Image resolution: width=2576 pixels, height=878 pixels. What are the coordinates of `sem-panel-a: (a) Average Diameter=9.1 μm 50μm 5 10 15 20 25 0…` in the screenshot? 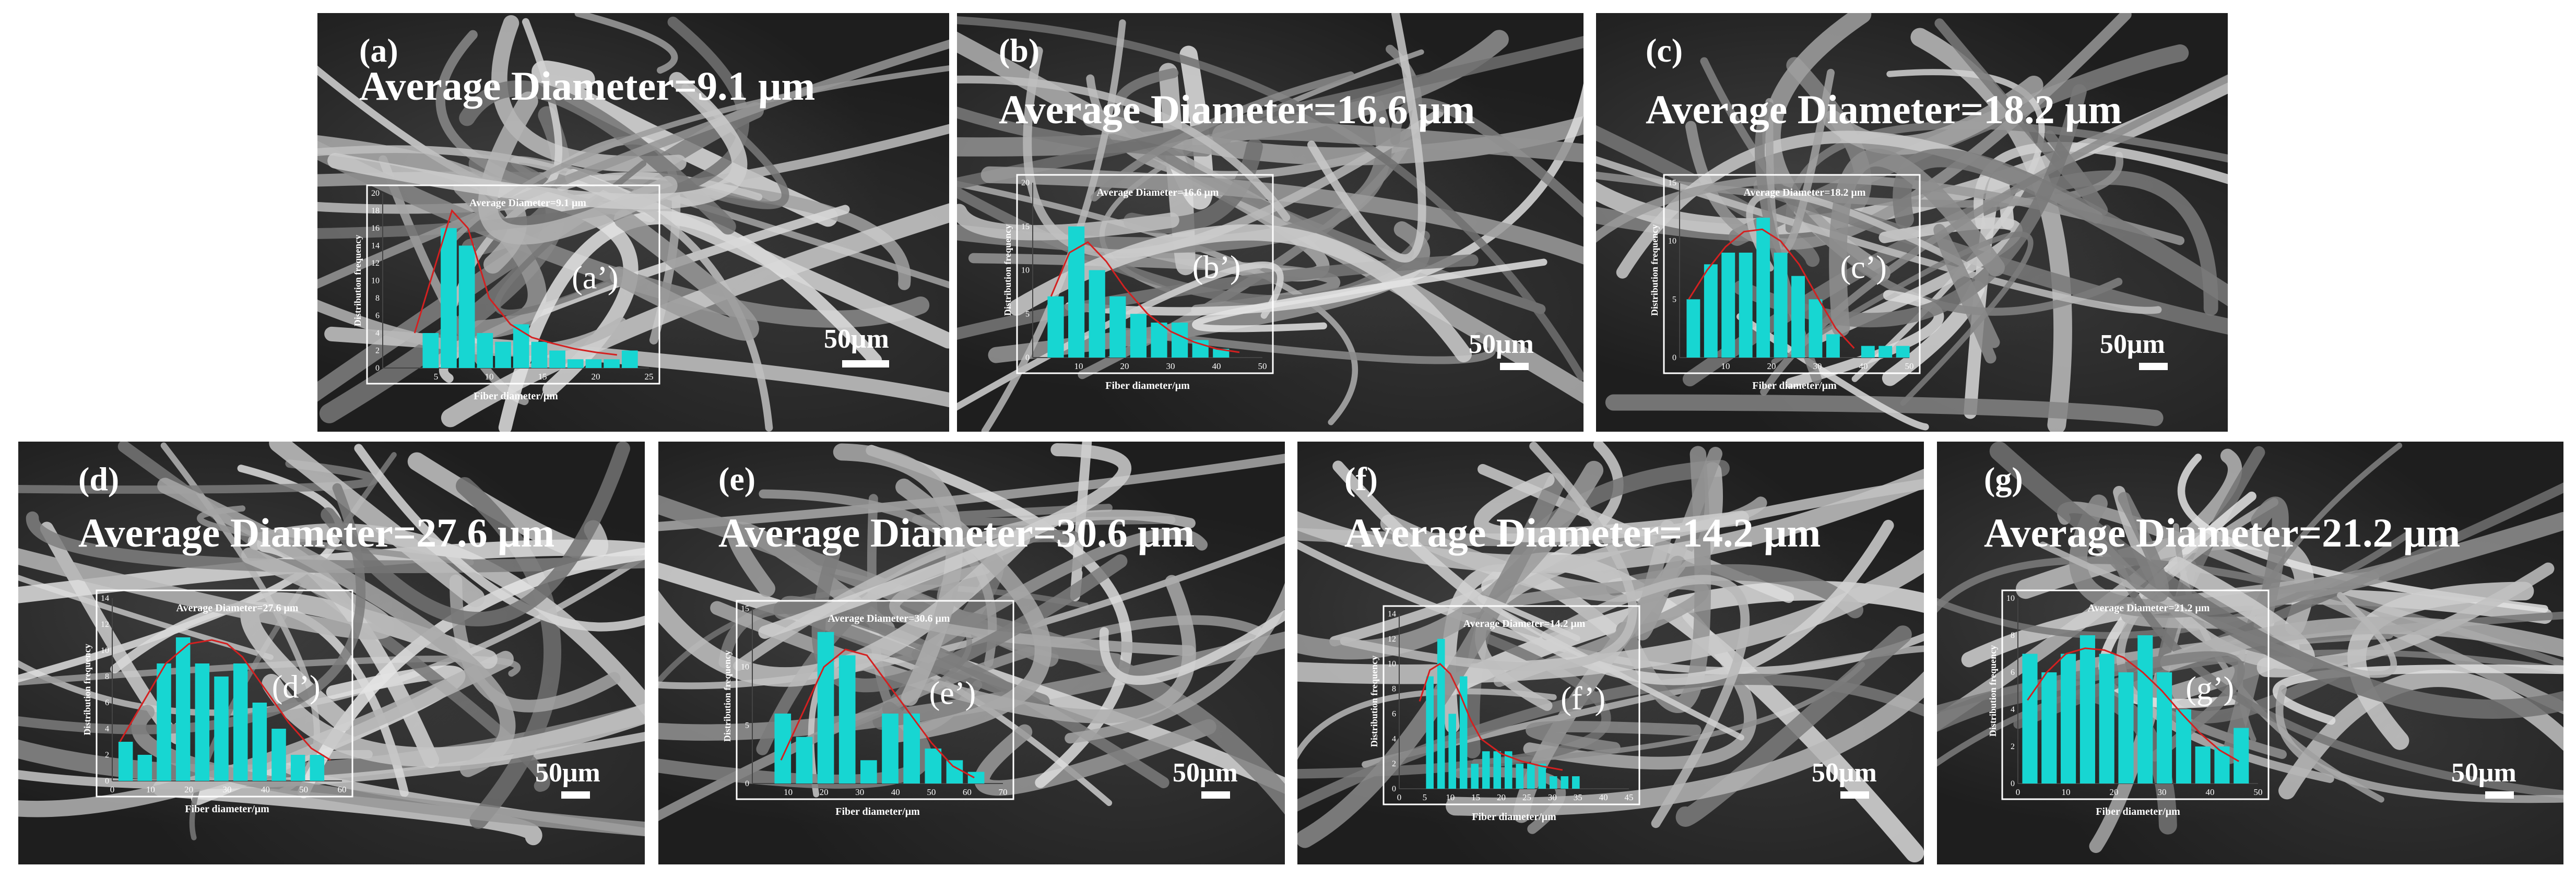 It's located at (633, 222).